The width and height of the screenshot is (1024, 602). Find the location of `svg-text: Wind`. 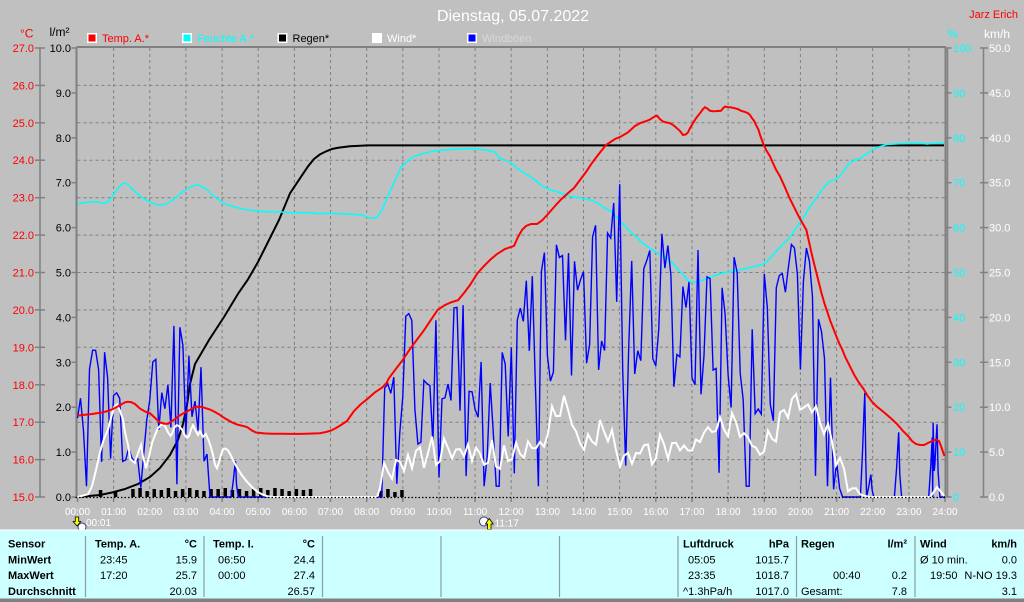

svg-text: Wind is located at coordinates (933, 545).